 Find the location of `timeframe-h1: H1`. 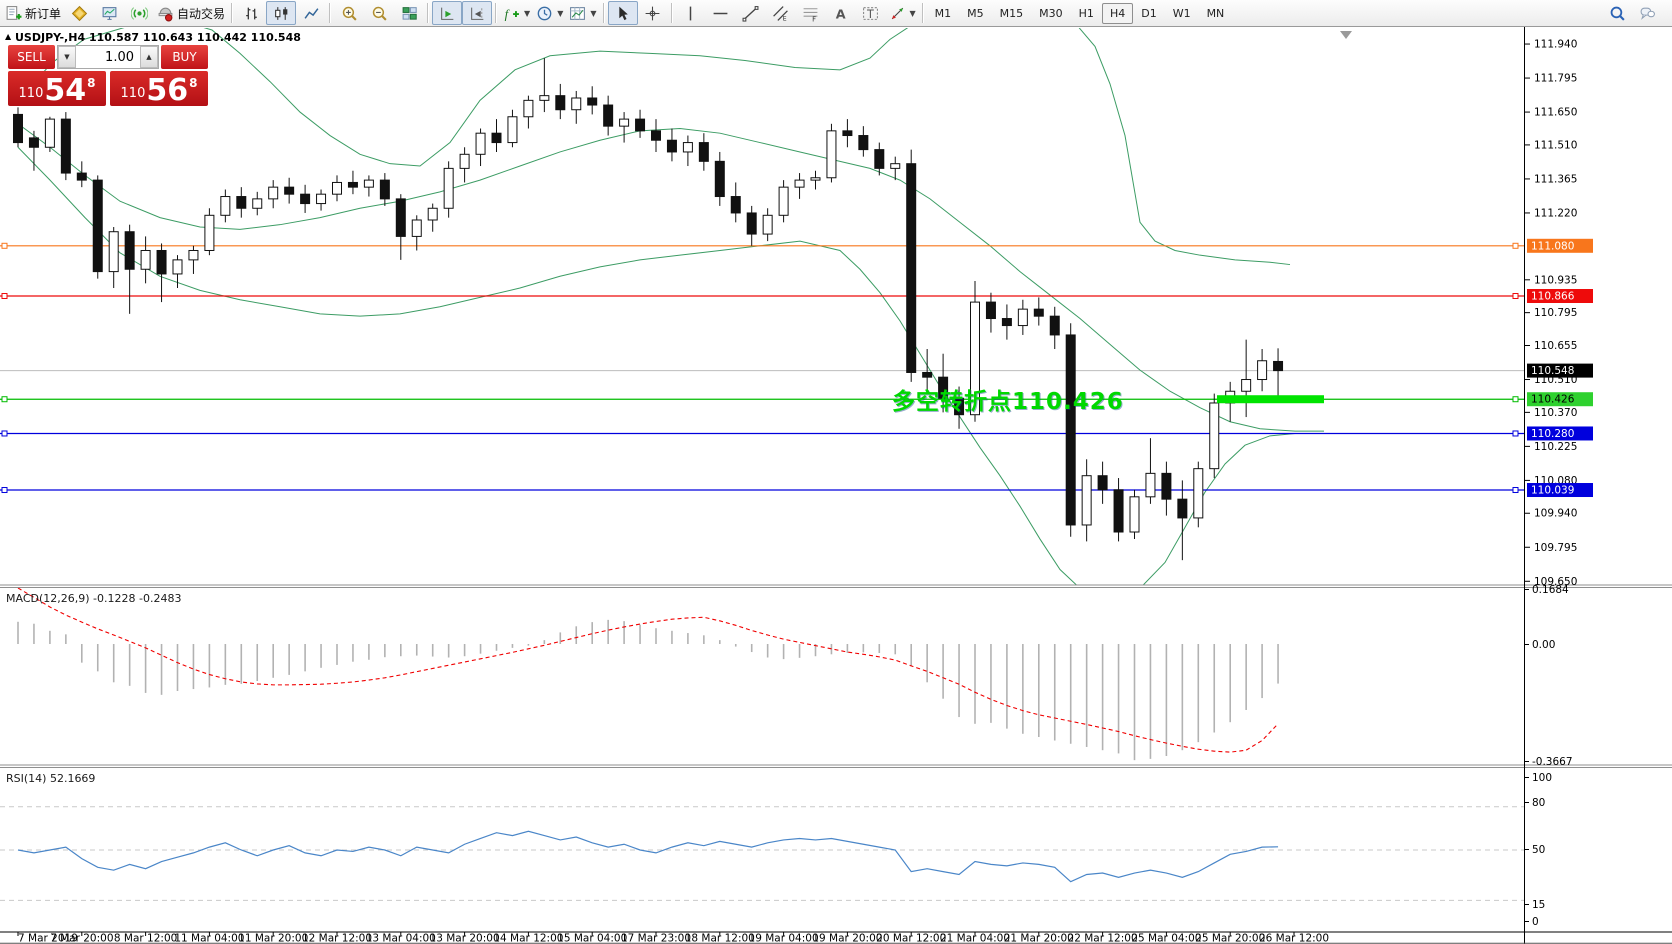

timeframe-h1: H1 is located at coordinates (1086, 13).